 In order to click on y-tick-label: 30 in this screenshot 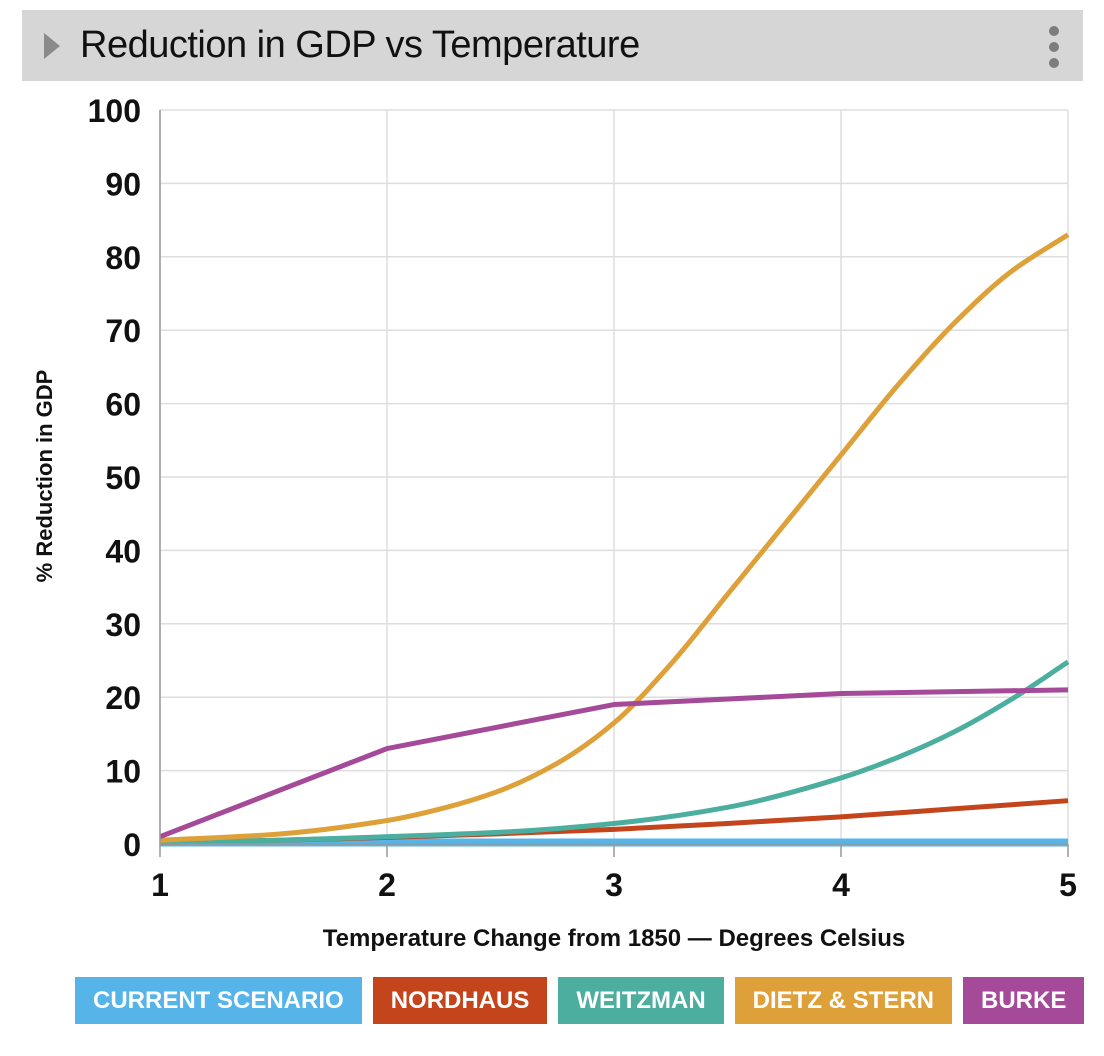, I will do `click(123, 625)`.